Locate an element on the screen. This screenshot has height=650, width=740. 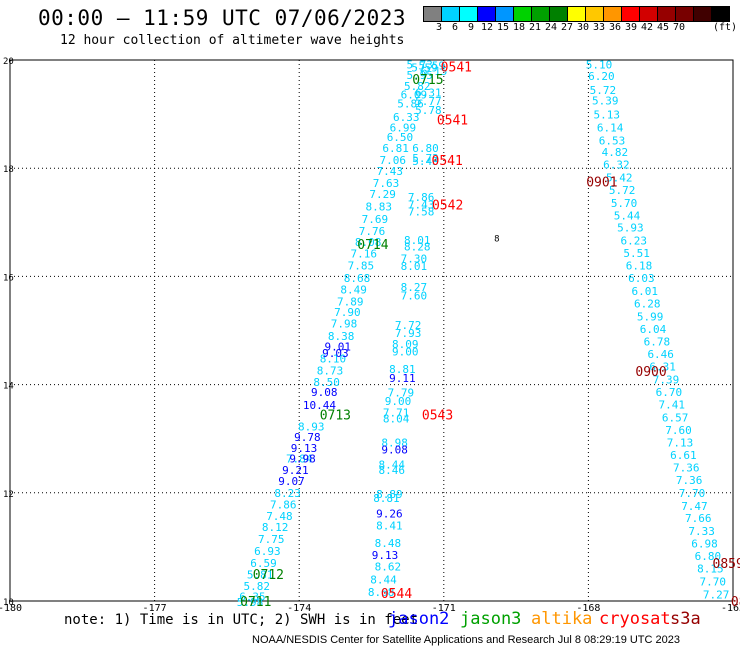
swh-label-track-a: 7.43 is located at coordinates (390, 171).